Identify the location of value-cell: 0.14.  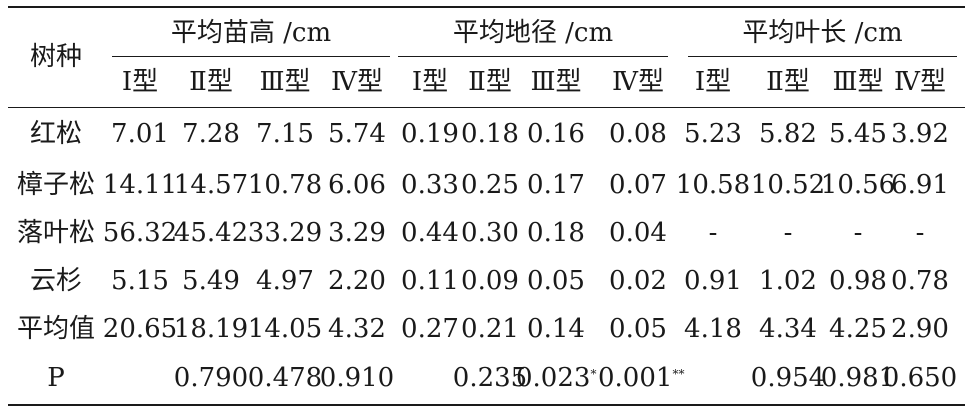
(556, 329).